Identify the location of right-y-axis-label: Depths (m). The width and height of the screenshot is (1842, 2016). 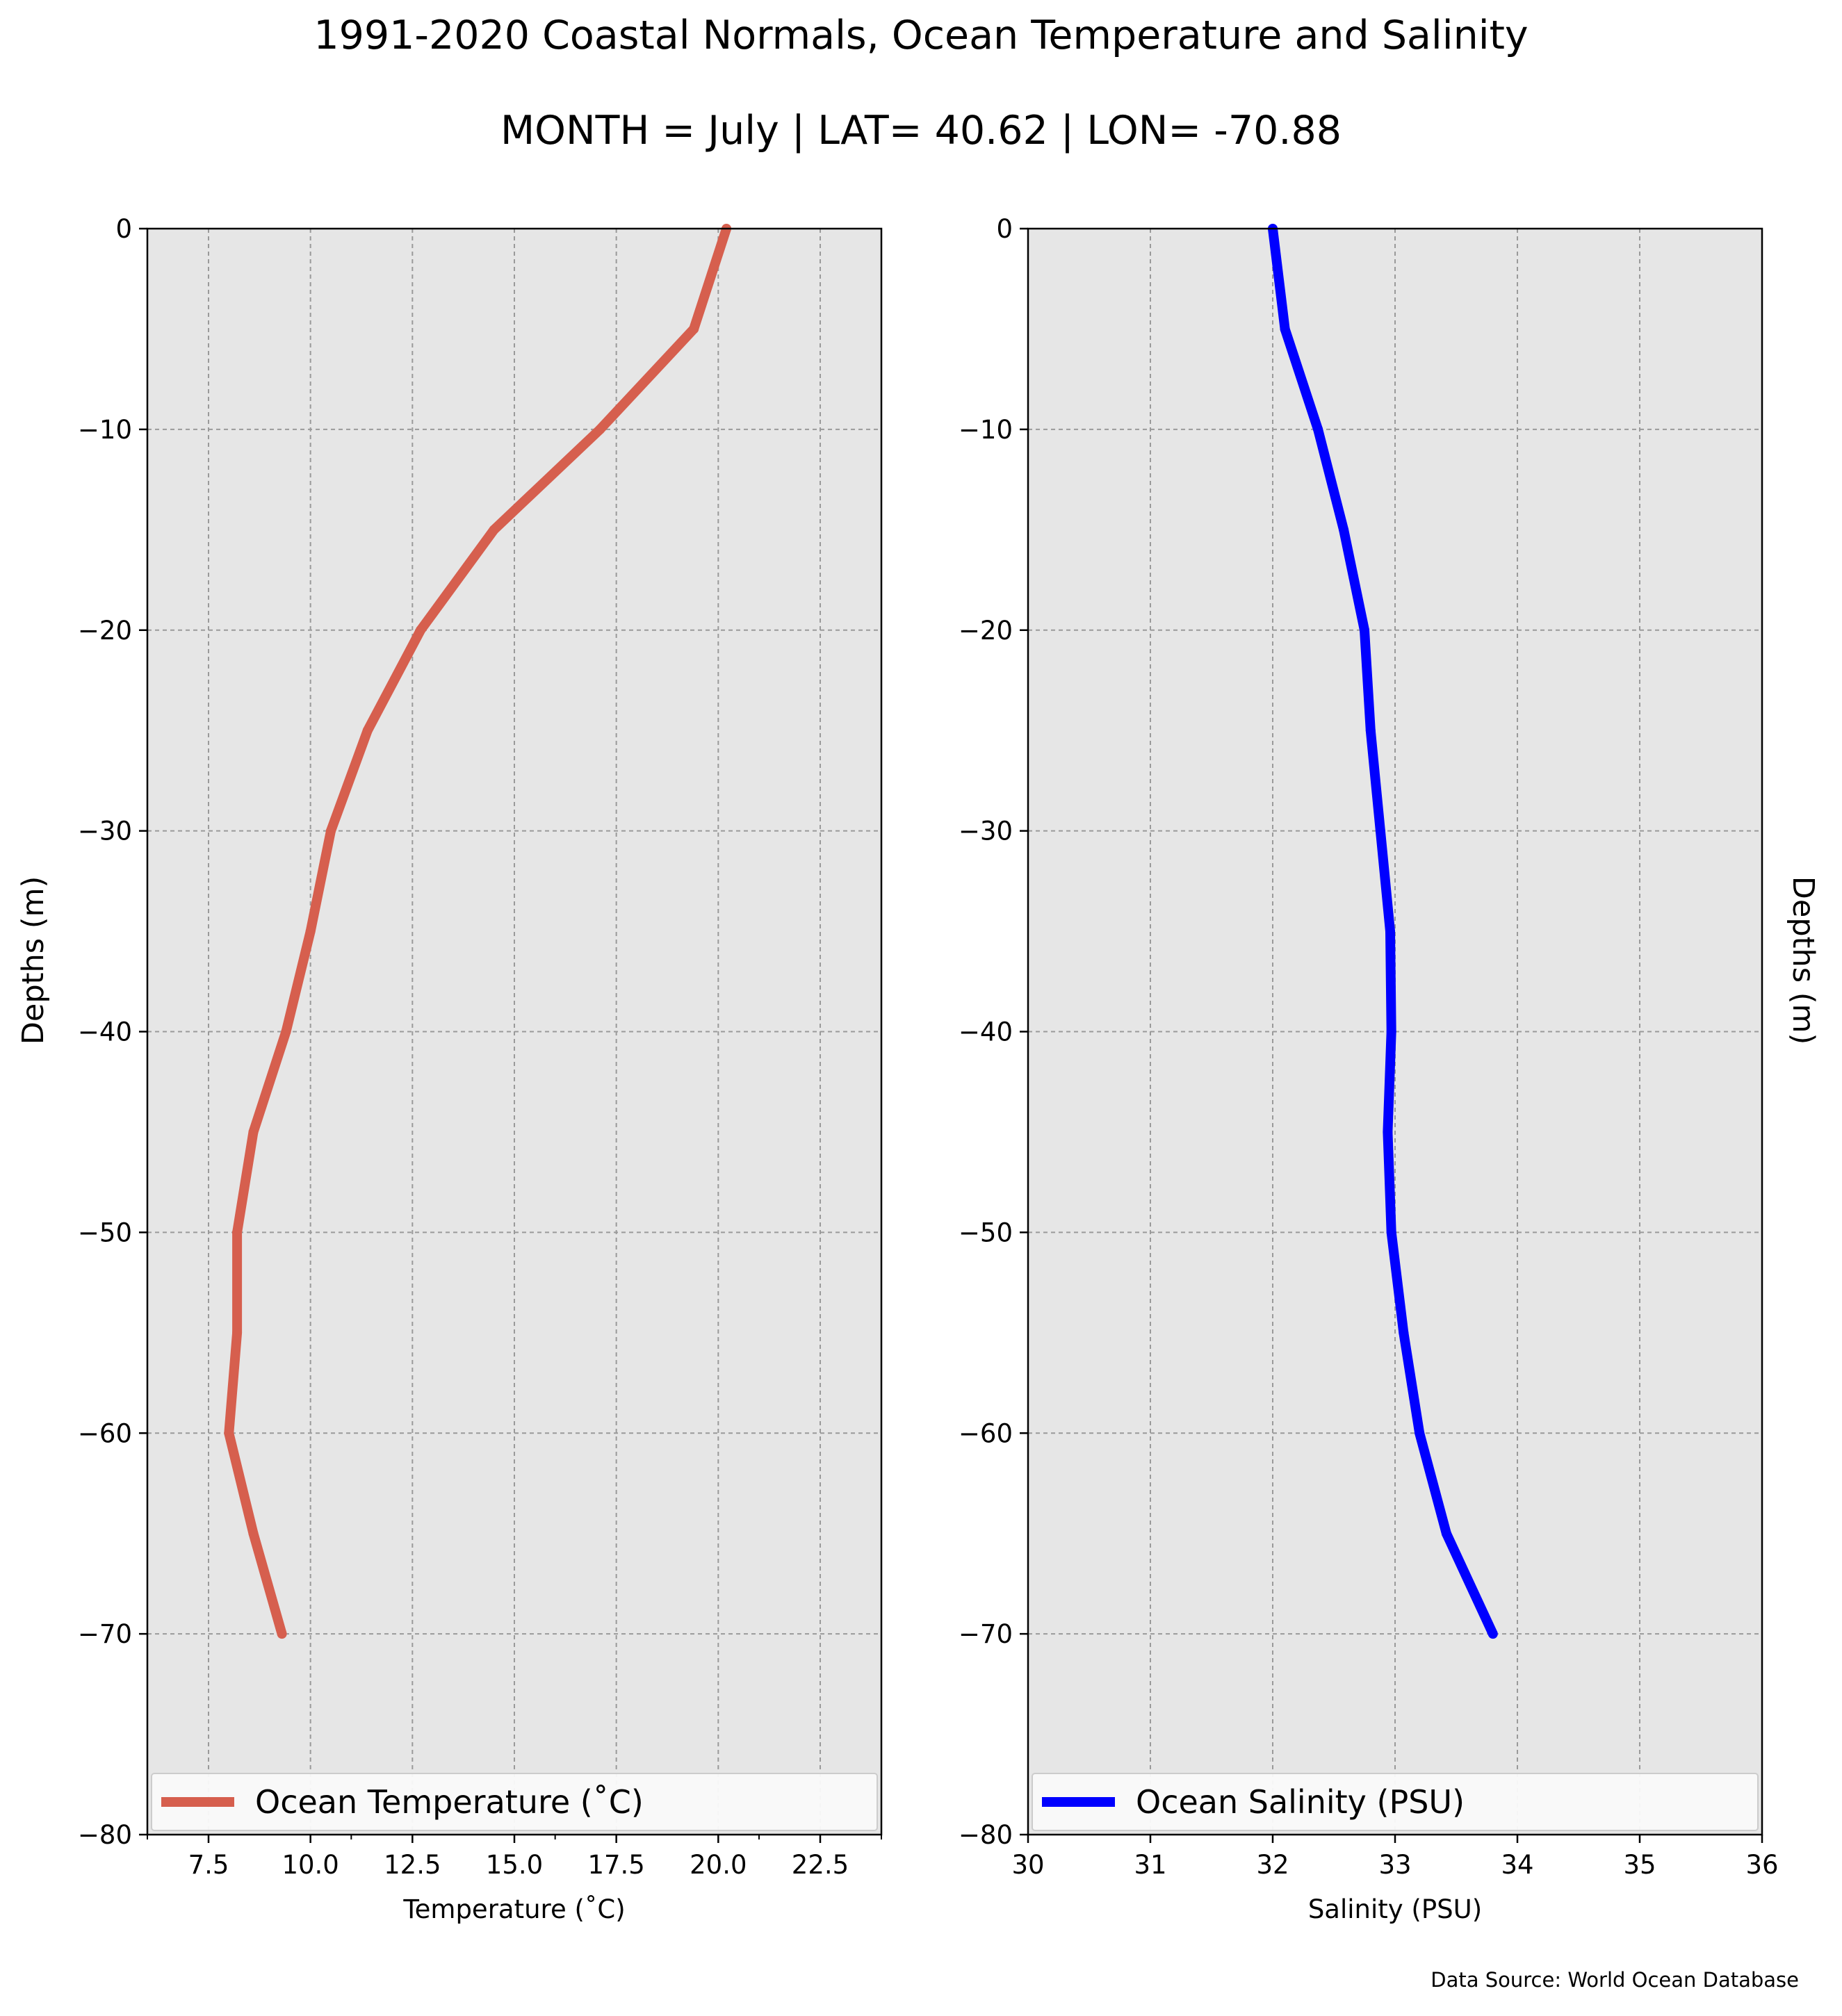
(1803, 960).